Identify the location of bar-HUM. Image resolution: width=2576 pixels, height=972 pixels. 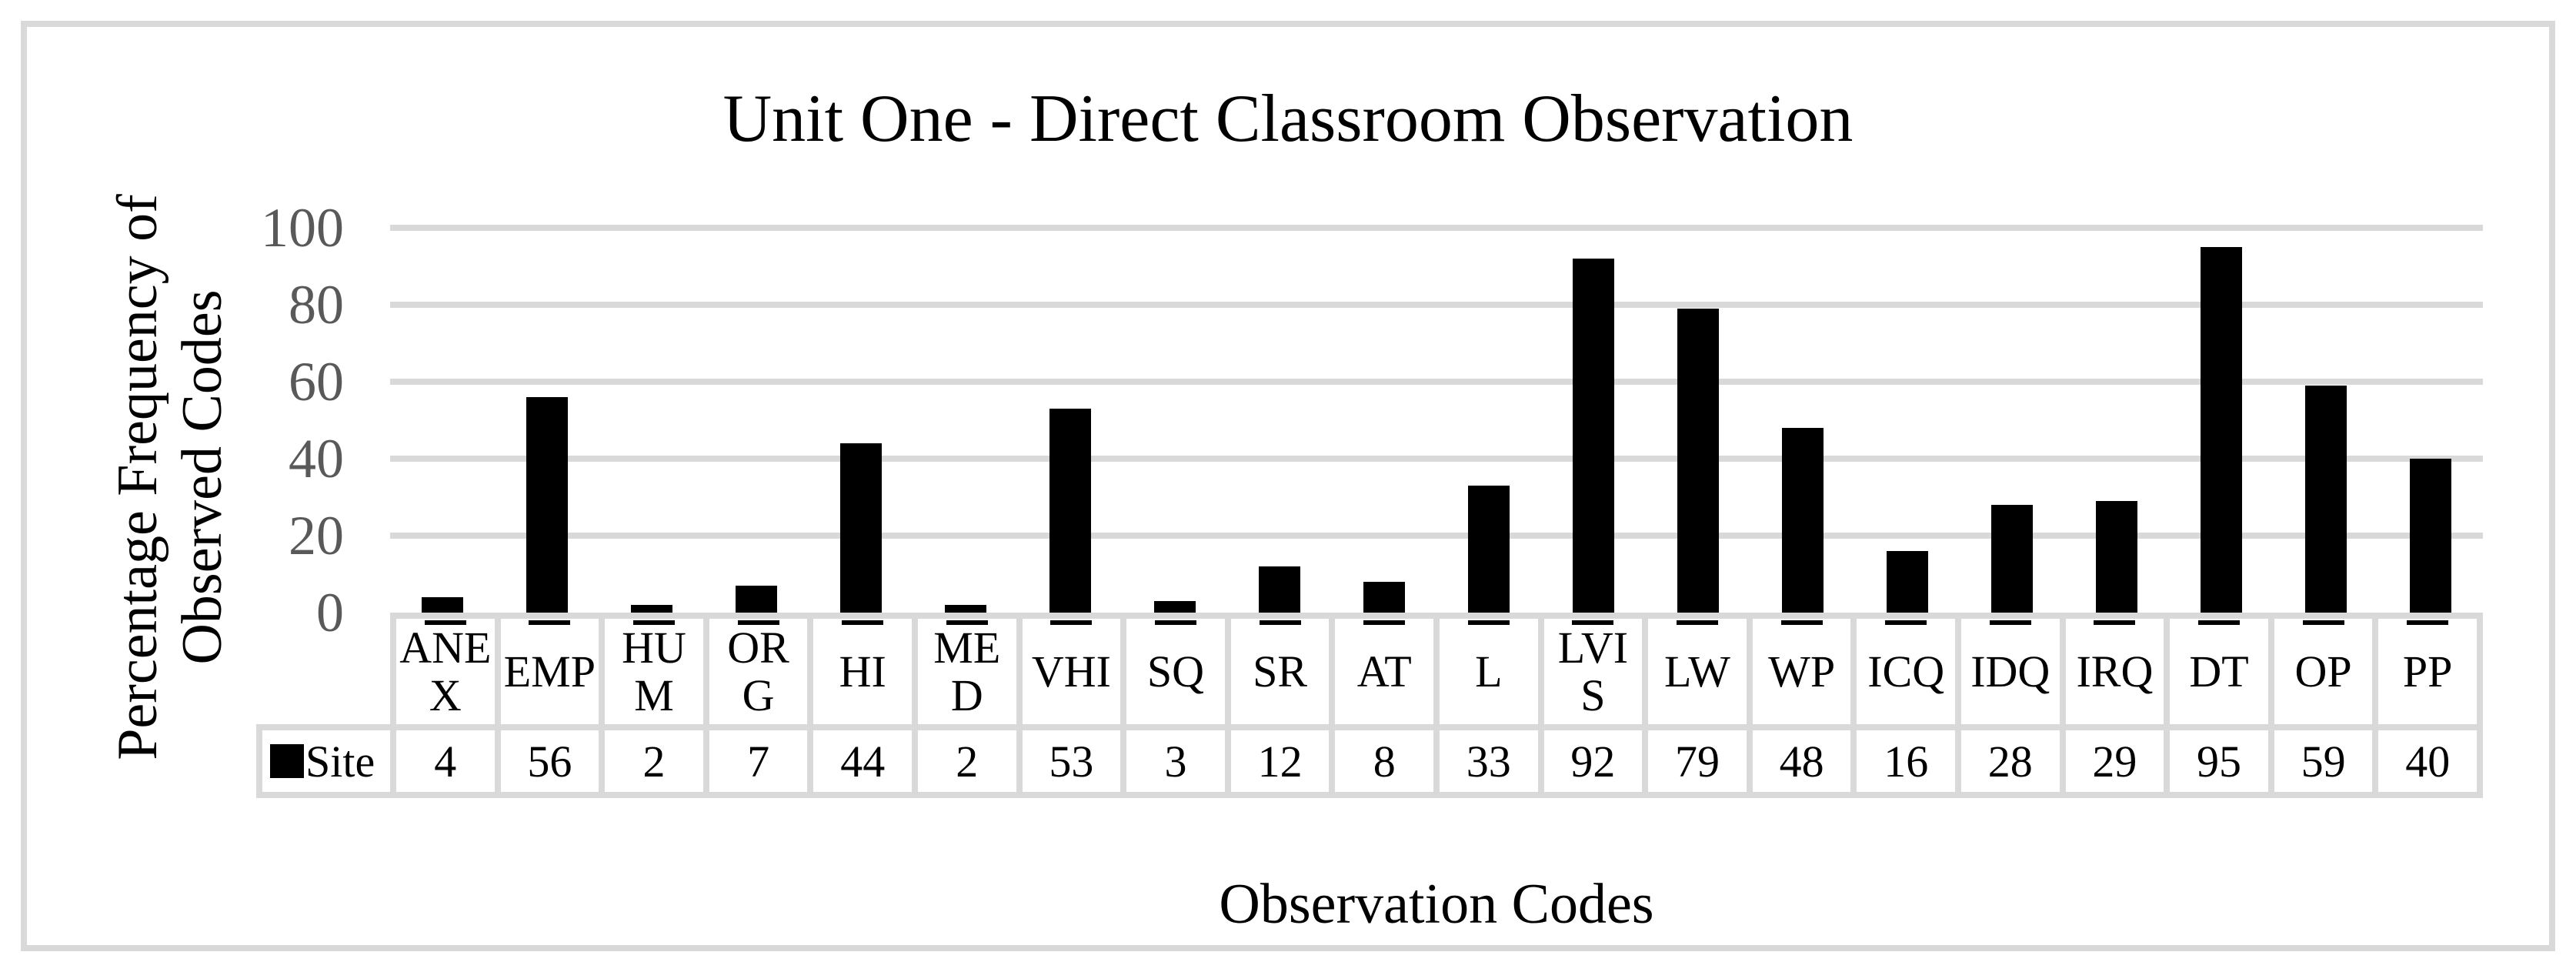
(651, 609).